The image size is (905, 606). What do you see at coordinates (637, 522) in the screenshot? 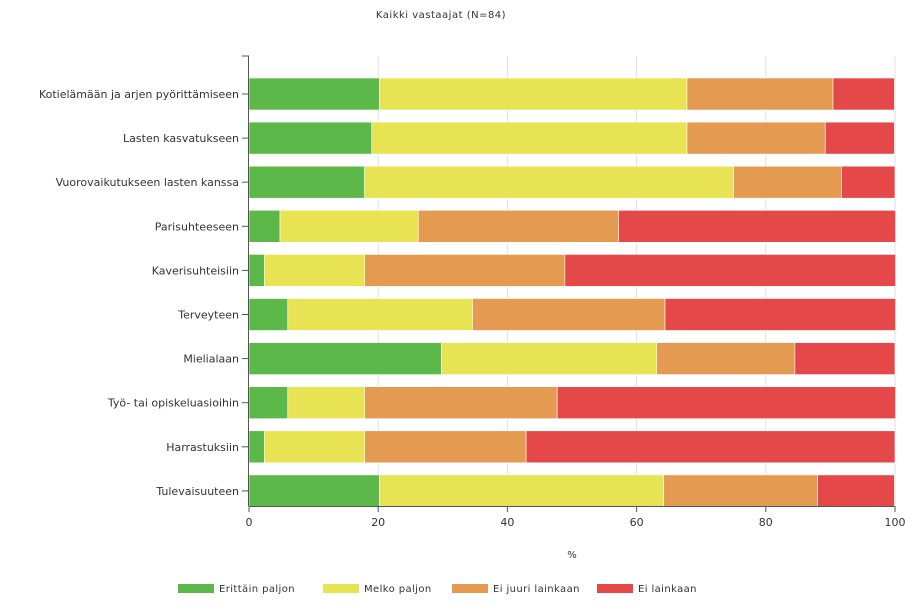
I see `x-tick-label: 60` at bounding box center [637, 522].